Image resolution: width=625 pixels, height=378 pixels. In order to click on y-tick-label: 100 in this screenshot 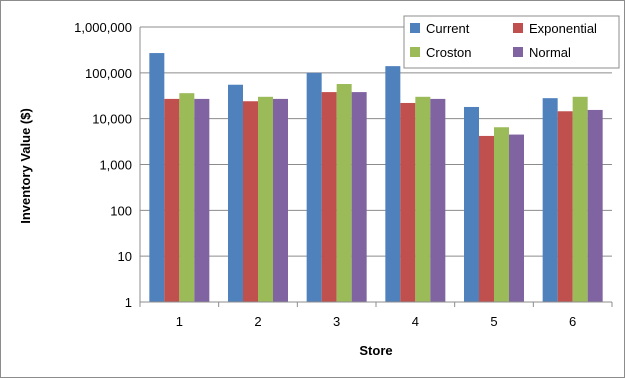, I will do `click(121, 210)`.